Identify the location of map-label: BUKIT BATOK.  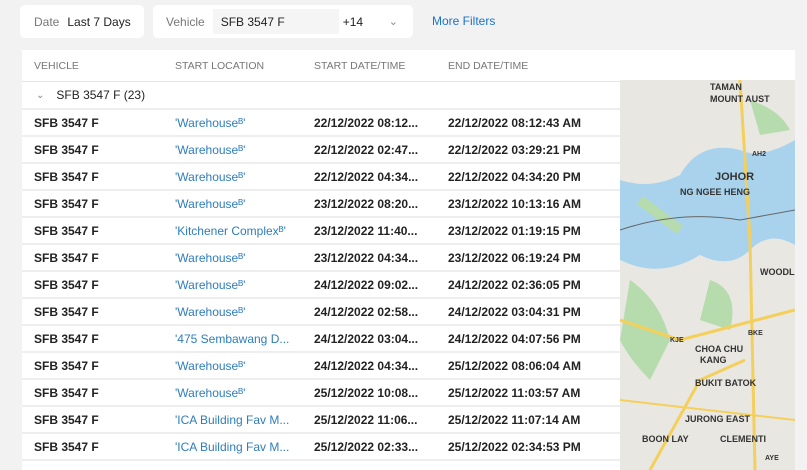
(726, 383).